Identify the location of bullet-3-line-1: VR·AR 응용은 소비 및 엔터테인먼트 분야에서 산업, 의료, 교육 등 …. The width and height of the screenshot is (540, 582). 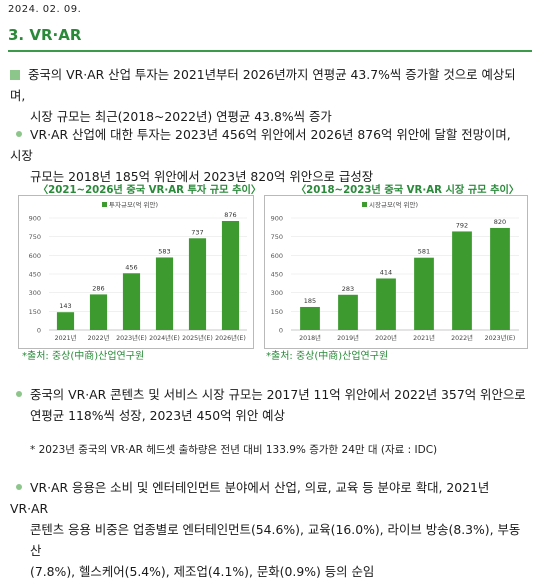
(250, 498).